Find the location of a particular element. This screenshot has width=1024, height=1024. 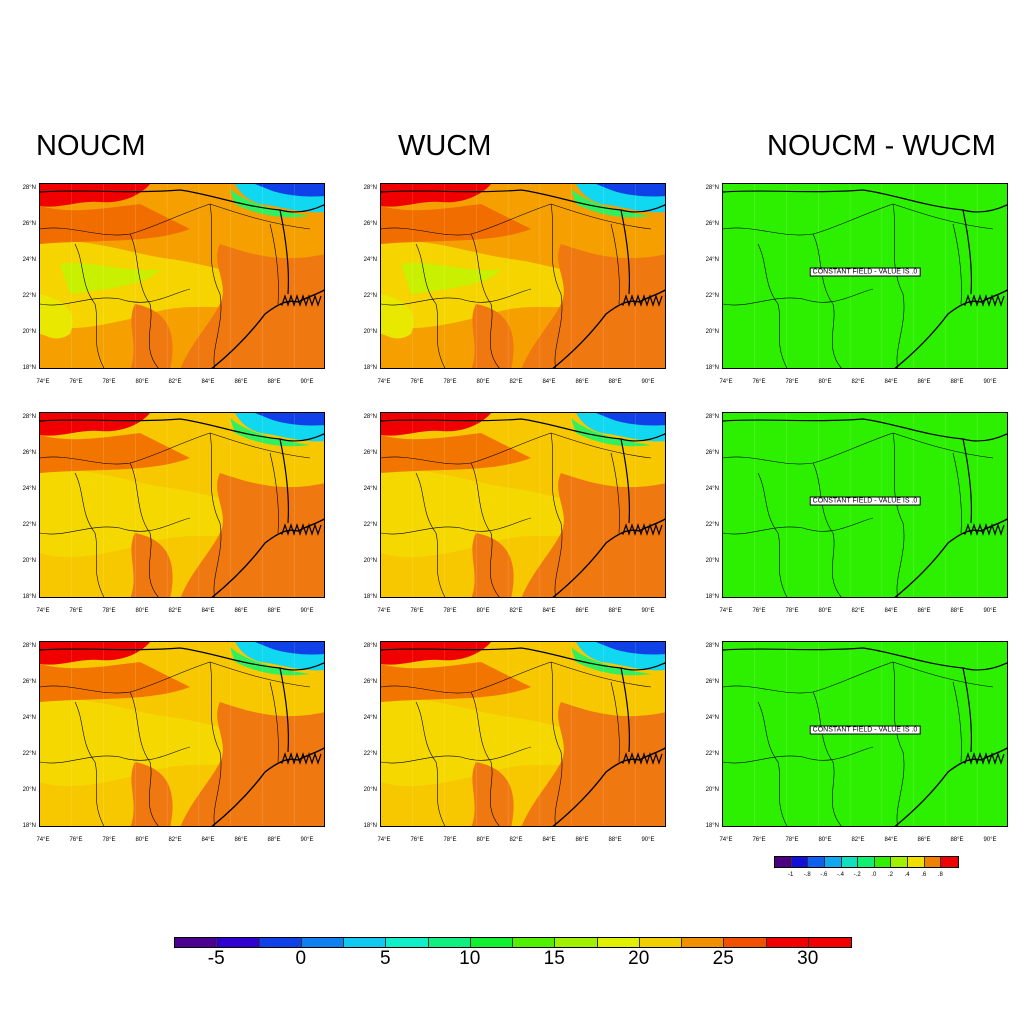

map-panel-r1-c3: CONSTANT FIELD - VALUE IS .0 is located at coordinates (865, 276).